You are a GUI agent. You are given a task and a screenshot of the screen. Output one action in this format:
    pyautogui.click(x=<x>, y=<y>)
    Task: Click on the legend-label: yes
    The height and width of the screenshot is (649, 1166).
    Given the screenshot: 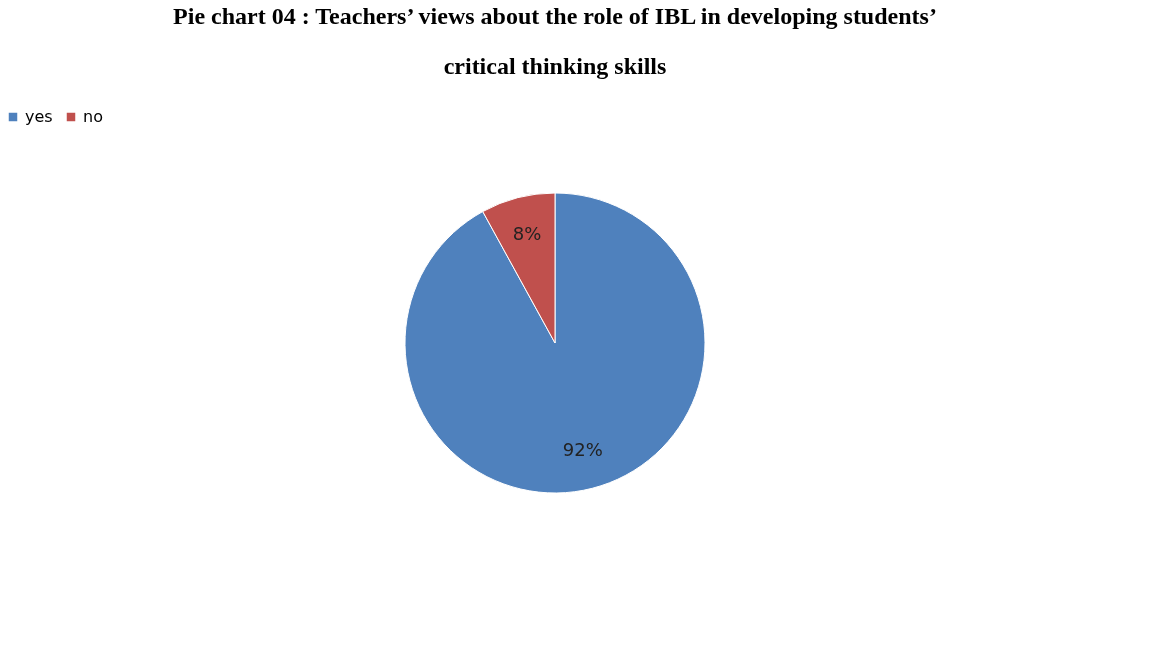 What is the action you would take?
    pyautogui.click(x=39, y=116)
    